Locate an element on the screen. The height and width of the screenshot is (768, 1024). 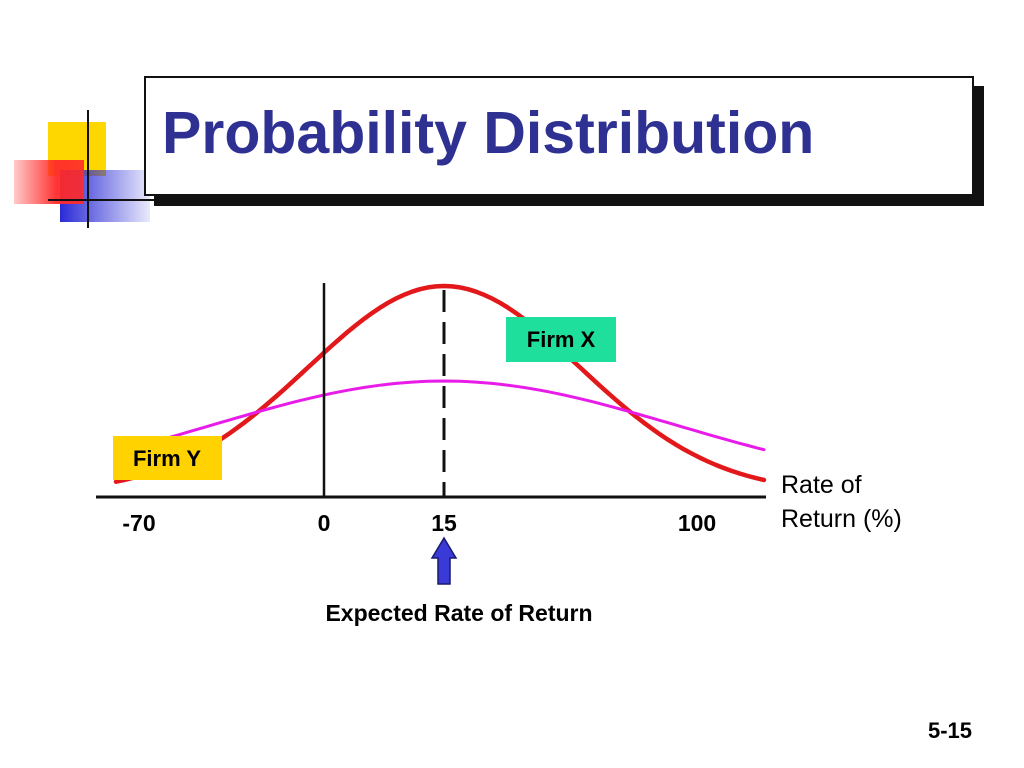
x-axis-label-line: Return (%) is located at coordinates (841, 519).